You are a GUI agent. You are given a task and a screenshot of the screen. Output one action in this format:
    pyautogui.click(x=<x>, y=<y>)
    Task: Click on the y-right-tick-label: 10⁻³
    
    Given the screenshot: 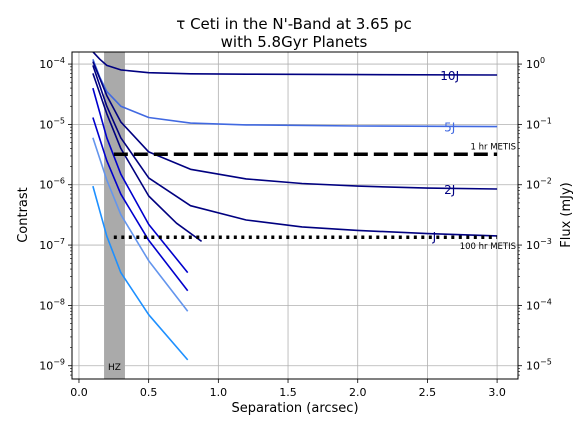 What is the action you would take?
    pyautogui.click(x=539, y=244)
    